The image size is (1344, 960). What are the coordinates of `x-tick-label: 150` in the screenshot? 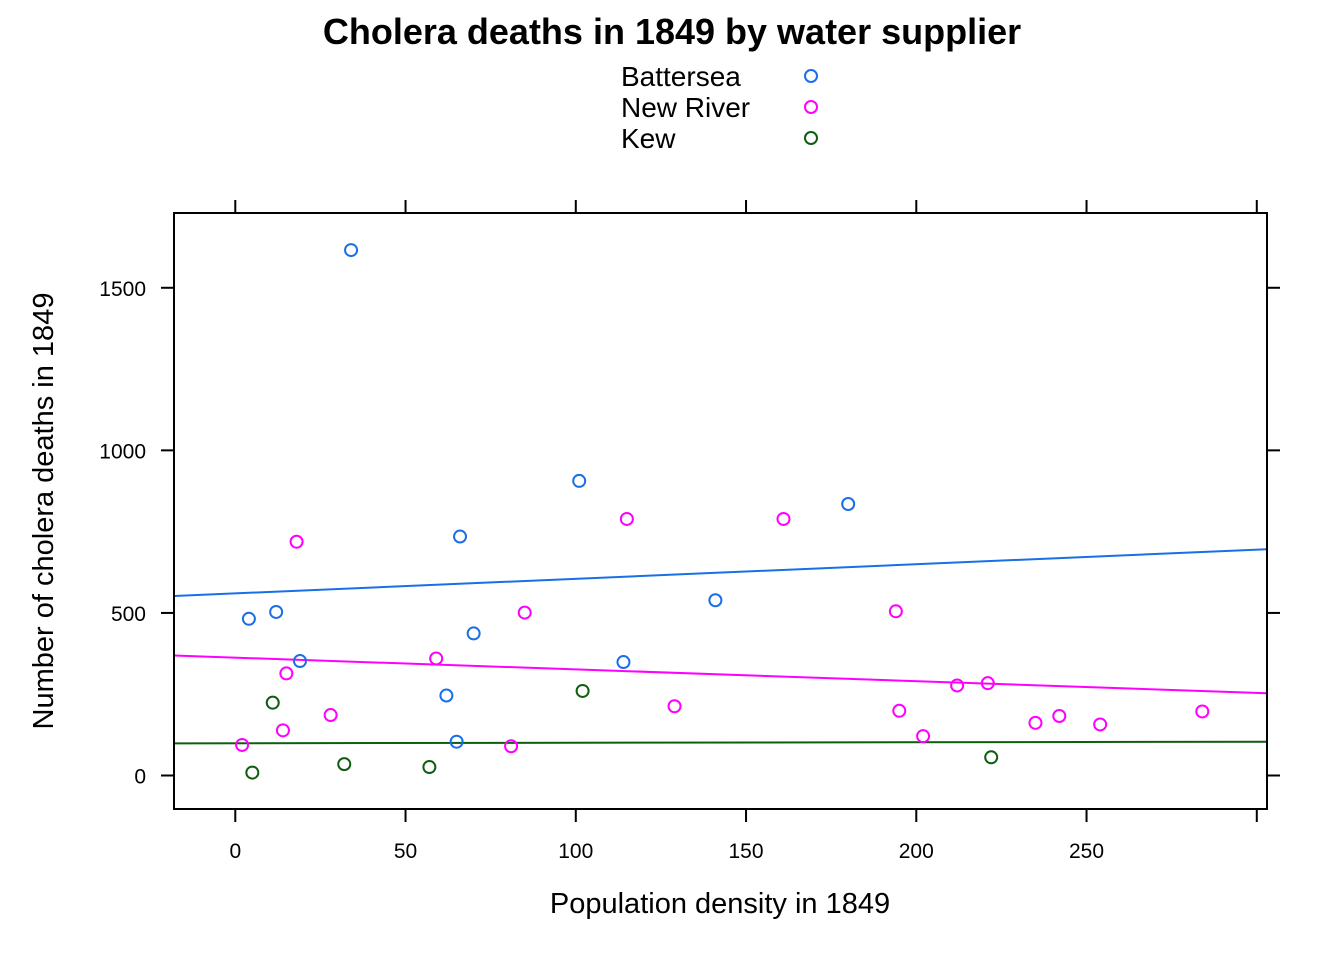 It's located at (746, 851).